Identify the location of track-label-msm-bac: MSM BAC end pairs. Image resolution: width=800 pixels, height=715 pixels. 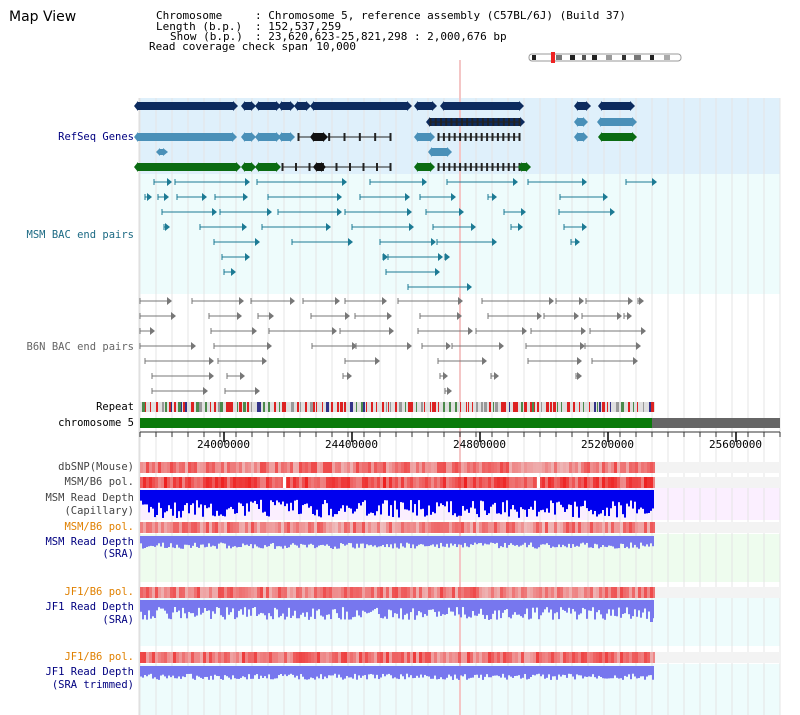
(80, 235).